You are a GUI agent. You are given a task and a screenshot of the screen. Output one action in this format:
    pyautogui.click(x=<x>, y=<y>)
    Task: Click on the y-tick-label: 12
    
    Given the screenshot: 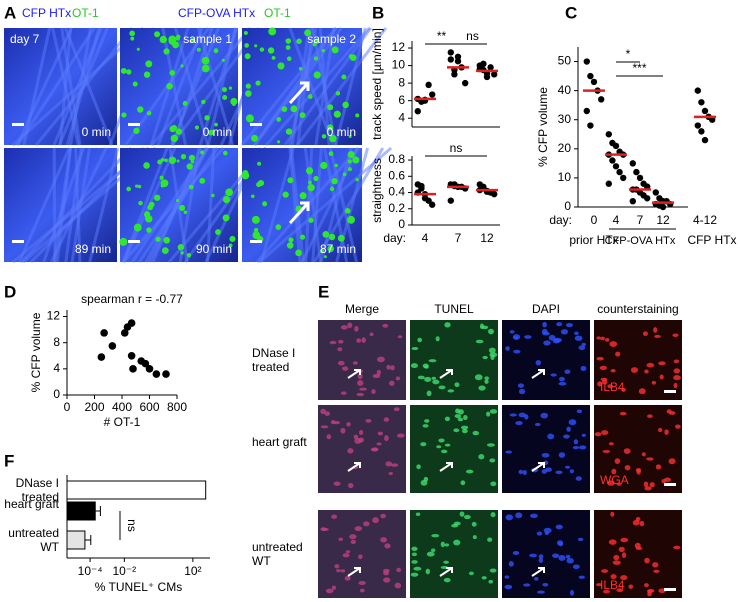 What is the action you would take?
    pyautogui.click(x=54, y=316)
    